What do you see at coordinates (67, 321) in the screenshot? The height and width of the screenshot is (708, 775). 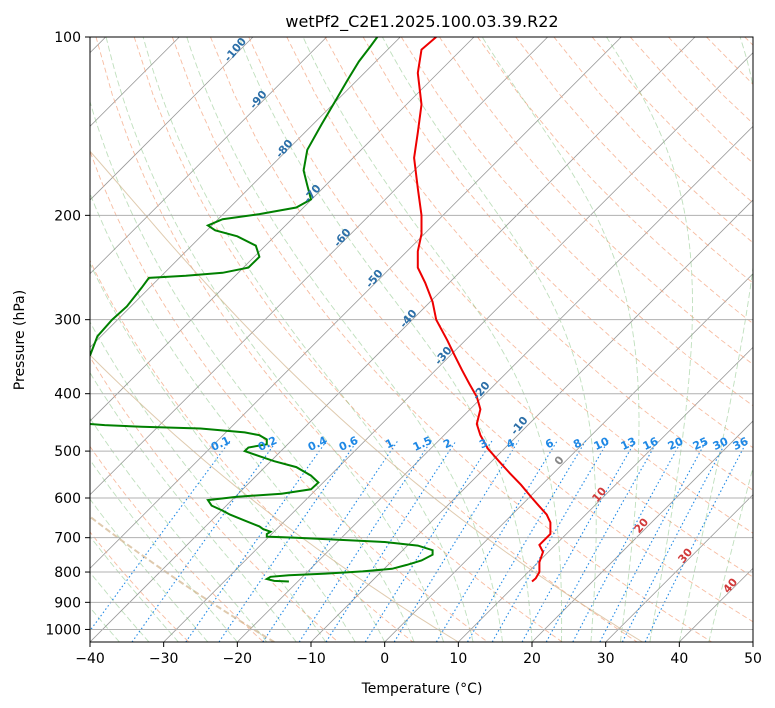 I see `y-tick-label: 300` at bounding box center [67, 321].